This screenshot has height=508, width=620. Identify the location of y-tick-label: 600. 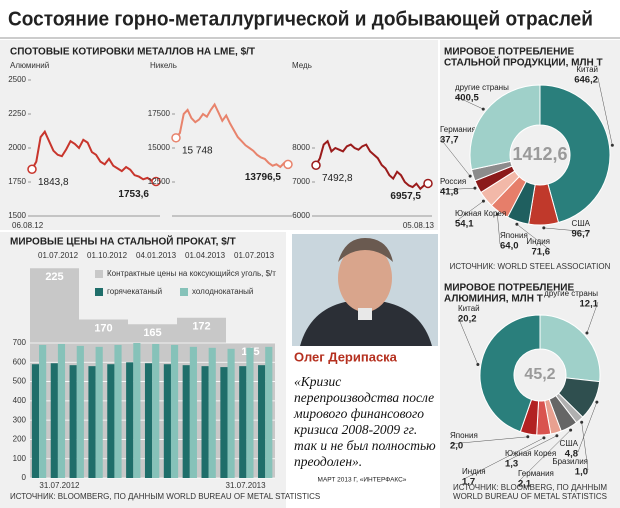
(20, 361).